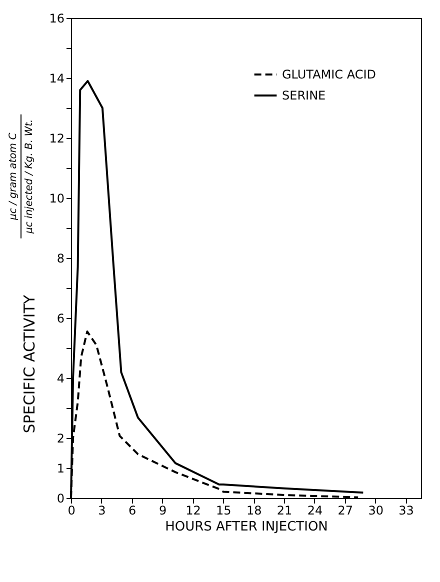 The height and width of the screenshot is (582, 440). I want to click on y-axis-title: SPECIFIC ACTIVITY, so click(29, 364).